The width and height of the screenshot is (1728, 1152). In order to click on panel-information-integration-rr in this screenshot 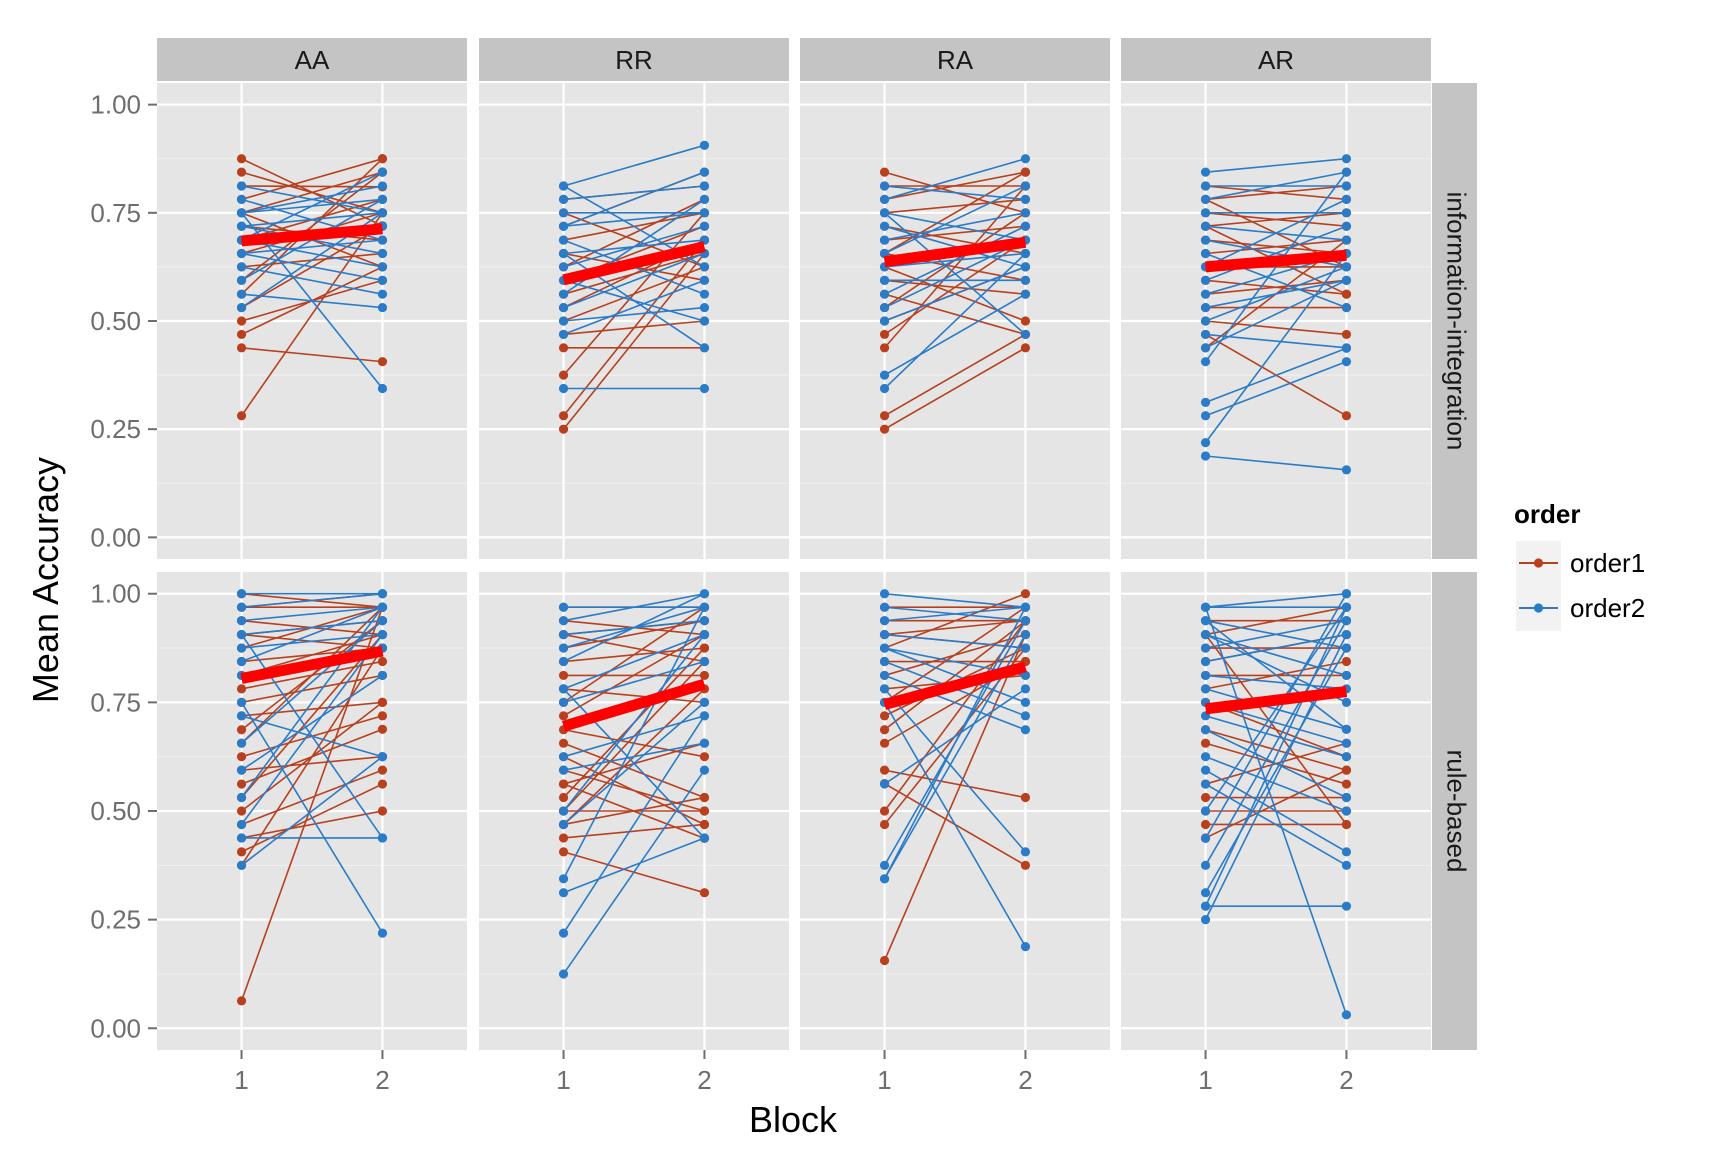, I will do `click(634, 321)`.